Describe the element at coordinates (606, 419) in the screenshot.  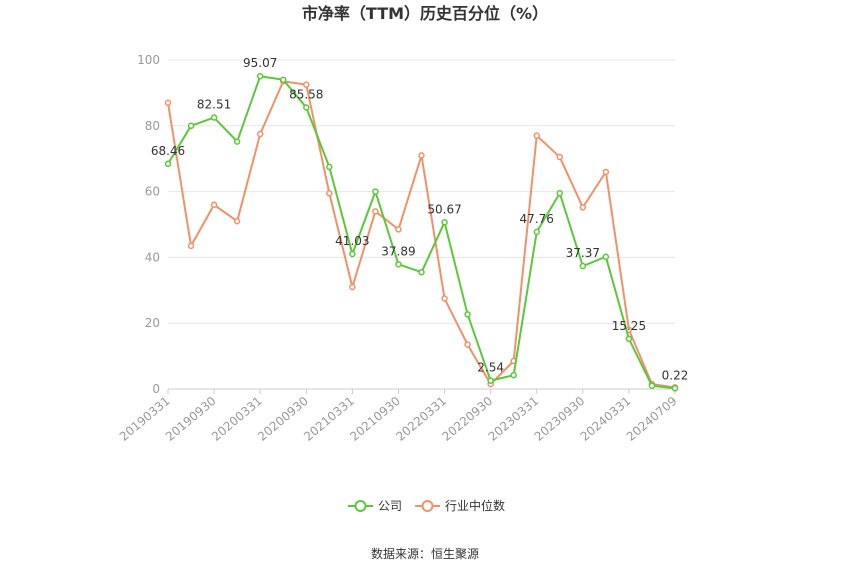
I see `x-tick-label: 20240331` at that location.